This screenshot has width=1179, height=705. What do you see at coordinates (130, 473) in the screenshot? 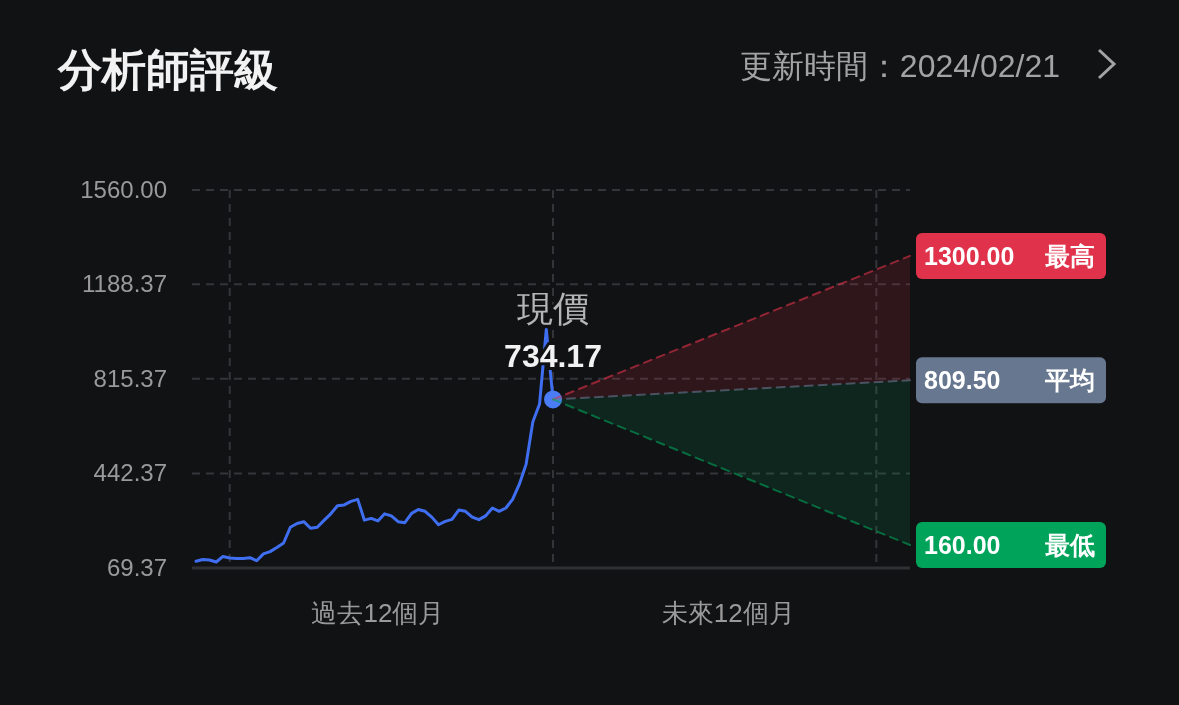
I see `y-tick-label: 442.37` at bounding box center [130, 473].